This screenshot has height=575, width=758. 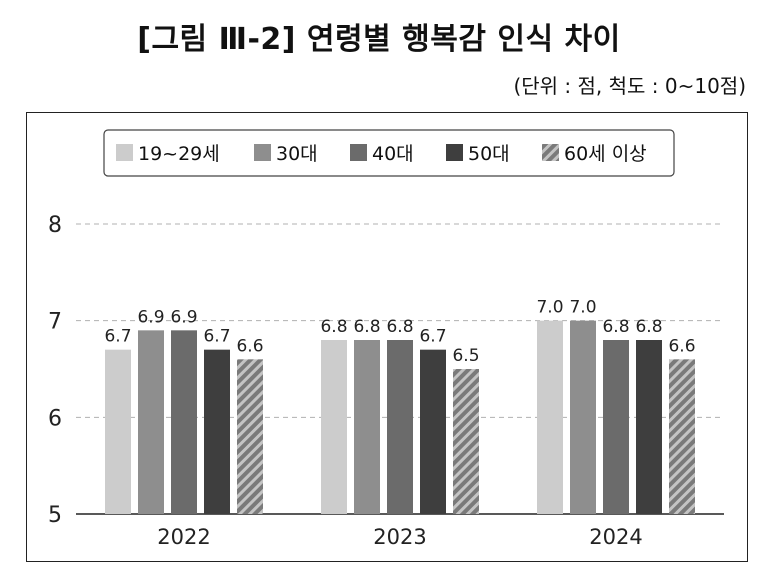 I want to click on y-tick-label: 8, so click(x=55, y=225).